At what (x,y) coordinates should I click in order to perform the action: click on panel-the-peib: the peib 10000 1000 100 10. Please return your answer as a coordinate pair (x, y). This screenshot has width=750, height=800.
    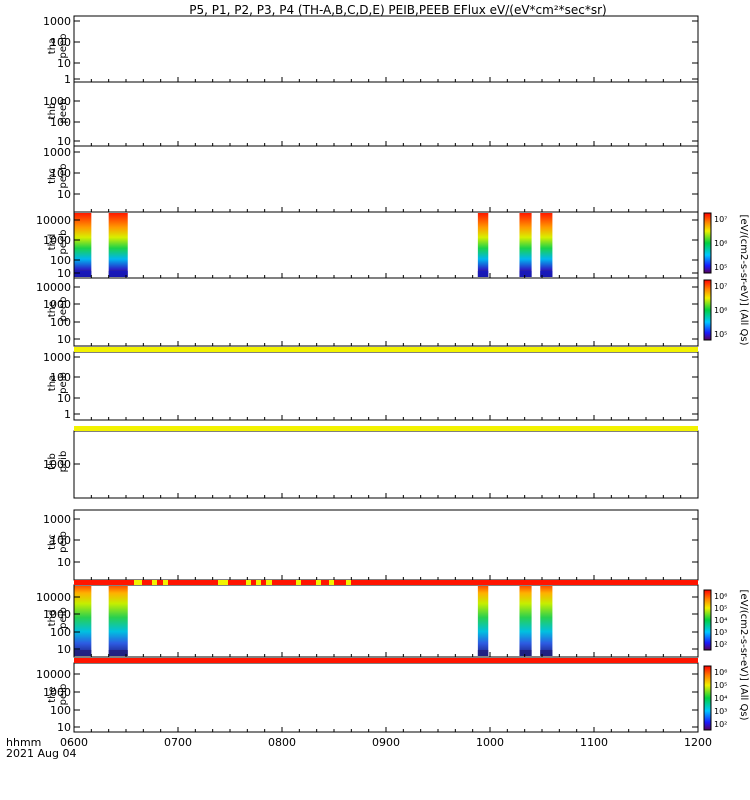
    Looking at the image, I should click on (367, 698).